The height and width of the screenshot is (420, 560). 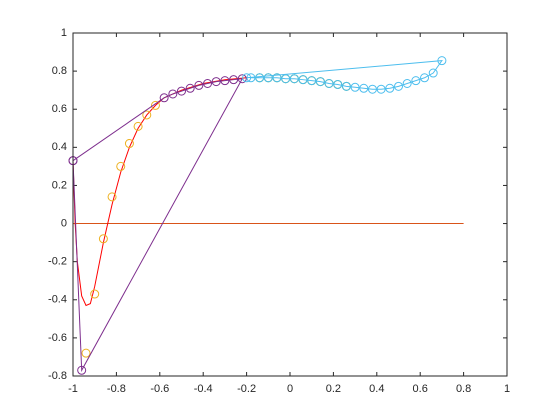 What do you see at coordinates (59, 109) in the screenshot?
I see `y-tick-label: 0.6` at bounding box center [59, 109].